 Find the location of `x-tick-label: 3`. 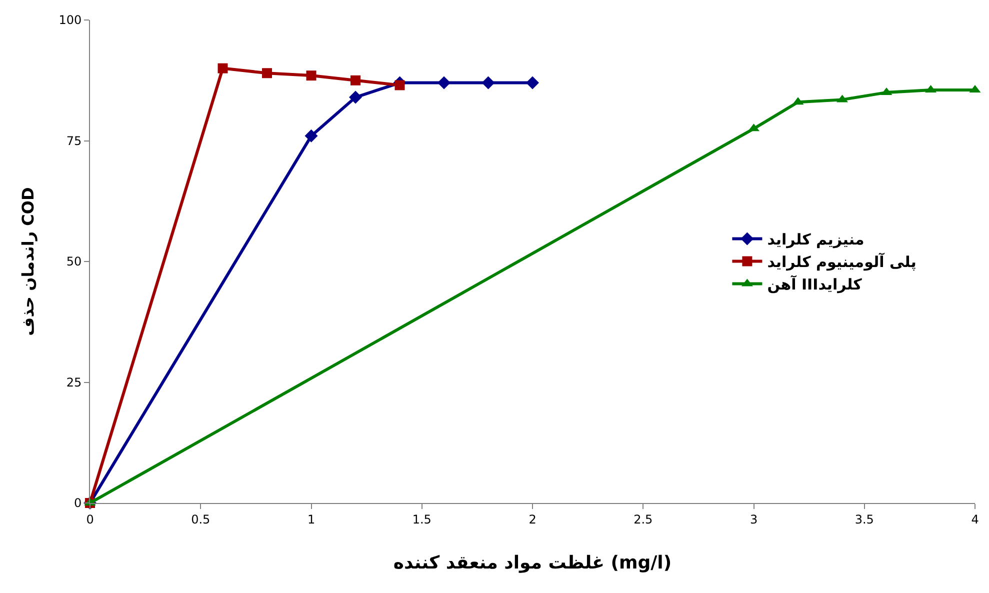

x-tick-label: 3 is located at coordinates (754, 519).